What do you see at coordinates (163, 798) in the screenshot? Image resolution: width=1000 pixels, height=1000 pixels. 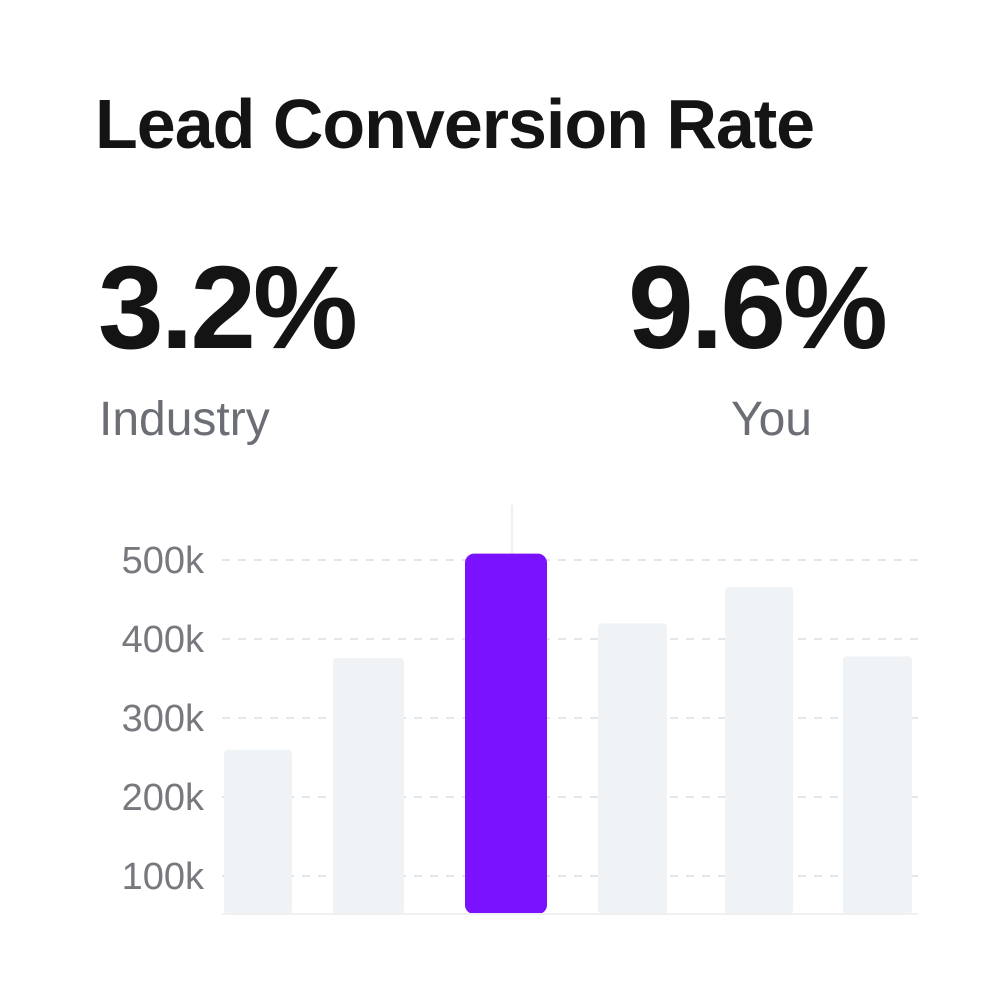 I see `y-tick-label: 200k` at bounding box center [163, 798].